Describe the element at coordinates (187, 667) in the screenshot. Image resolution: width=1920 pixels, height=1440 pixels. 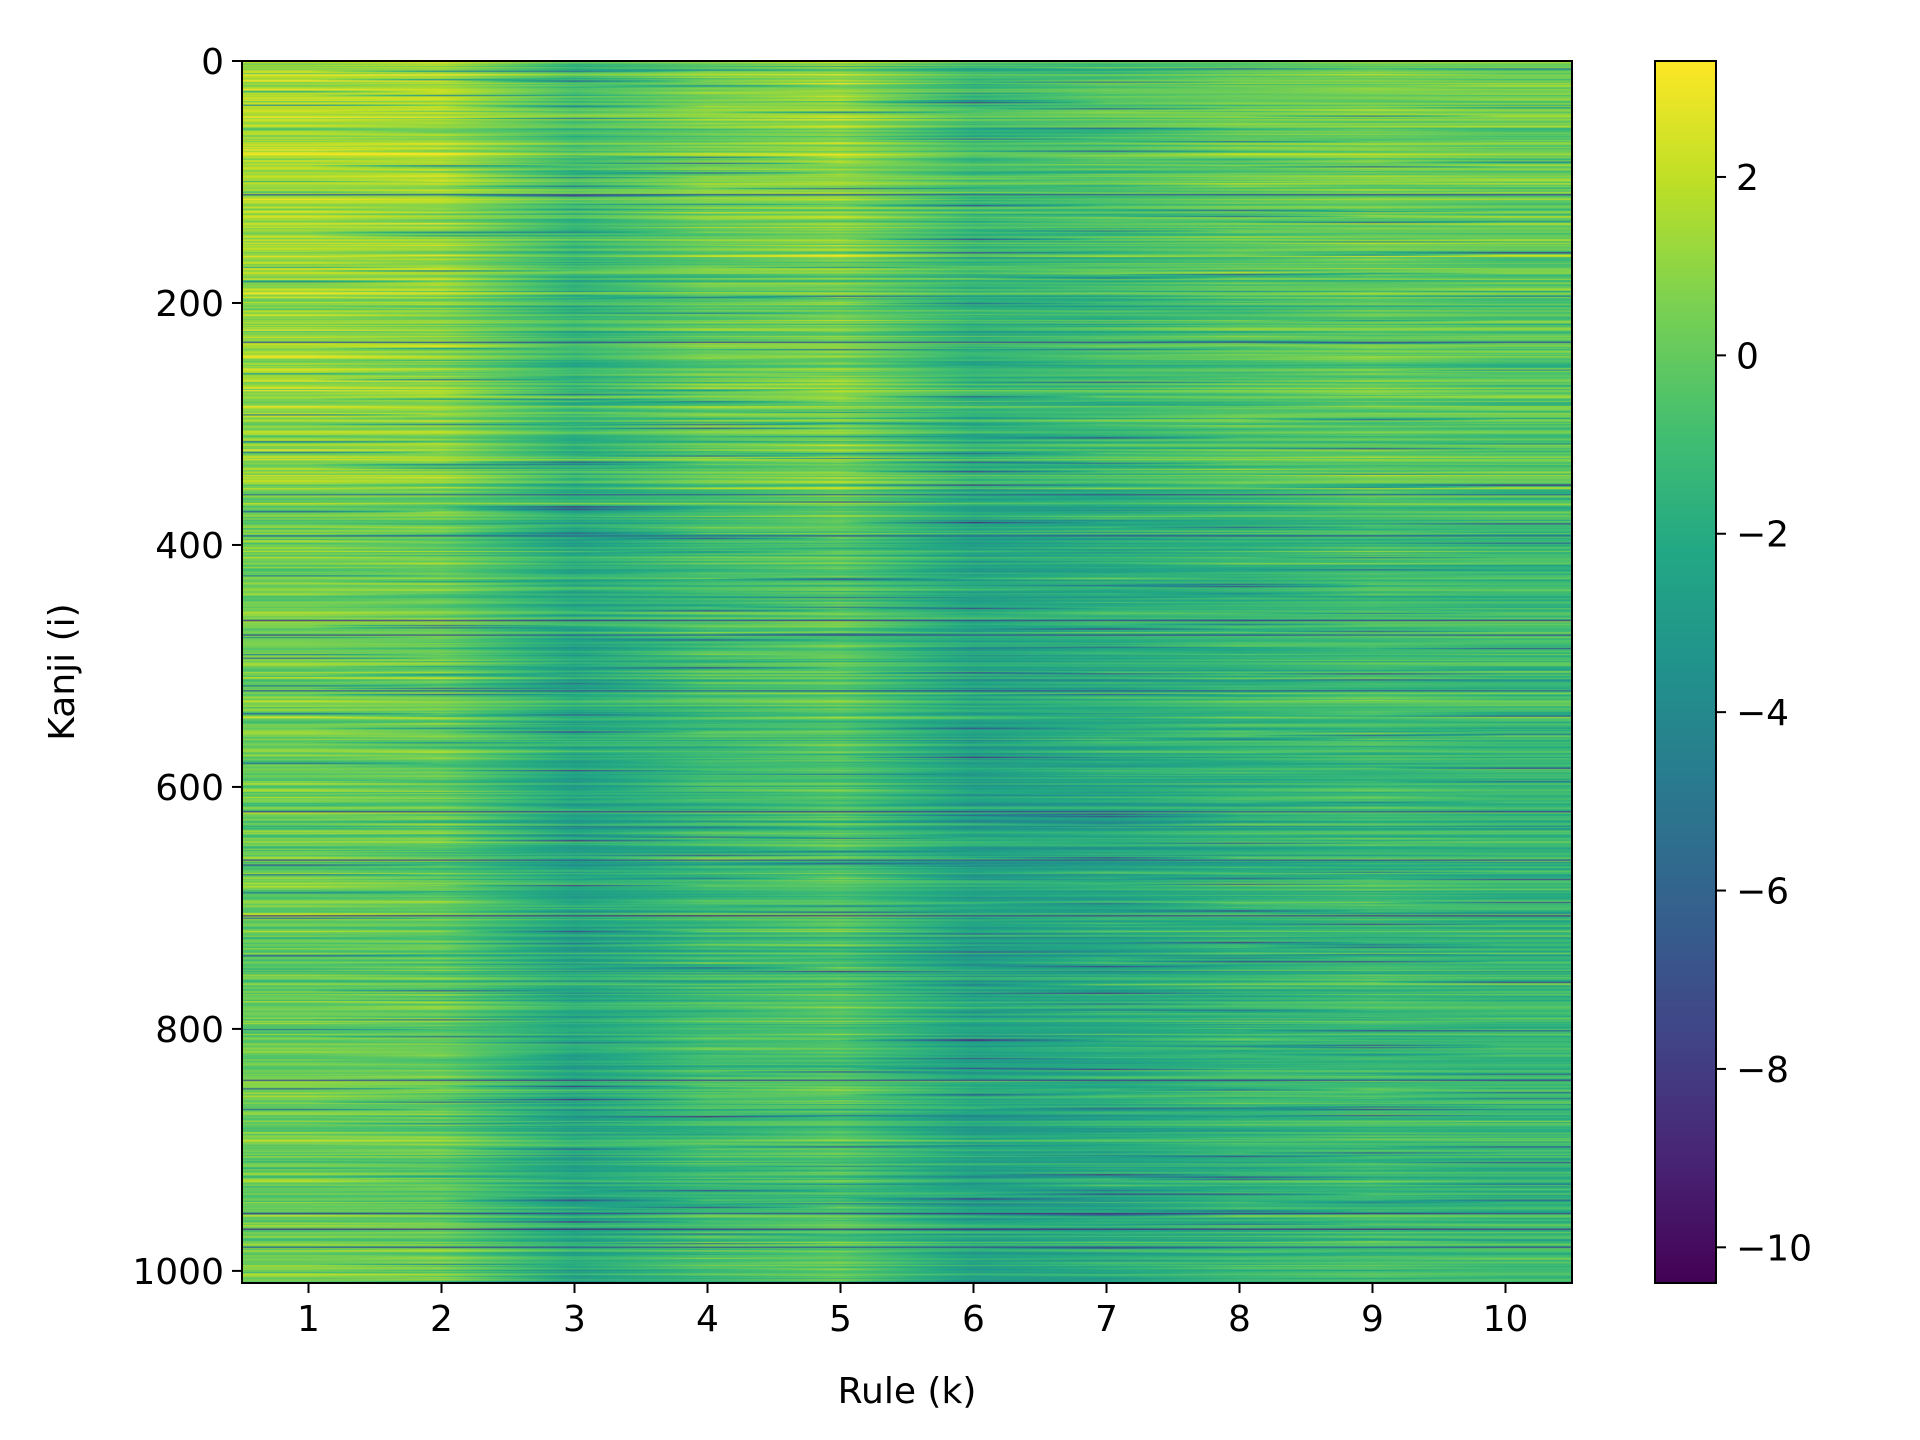
I see `y-axis: 0 200 400 600 800 1000` at that location.